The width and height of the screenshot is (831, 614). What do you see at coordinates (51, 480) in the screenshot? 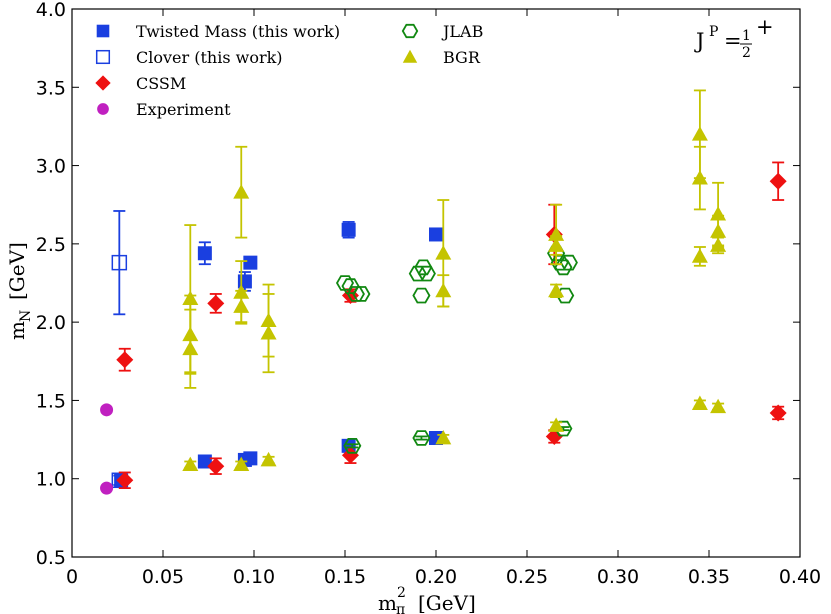
I see `y-tick-label: 1.0` at bounding box center [51, 480].